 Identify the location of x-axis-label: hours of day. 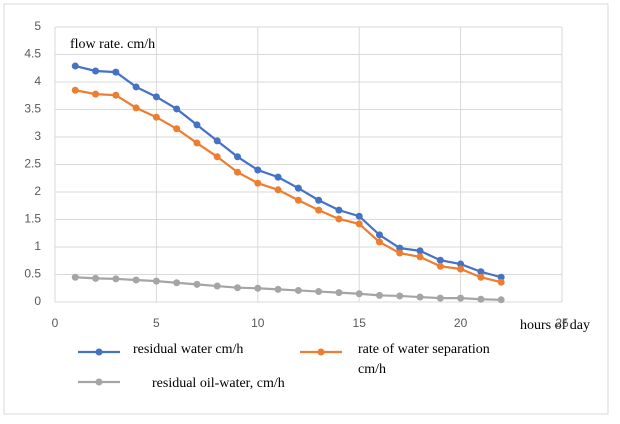
(555, 325).